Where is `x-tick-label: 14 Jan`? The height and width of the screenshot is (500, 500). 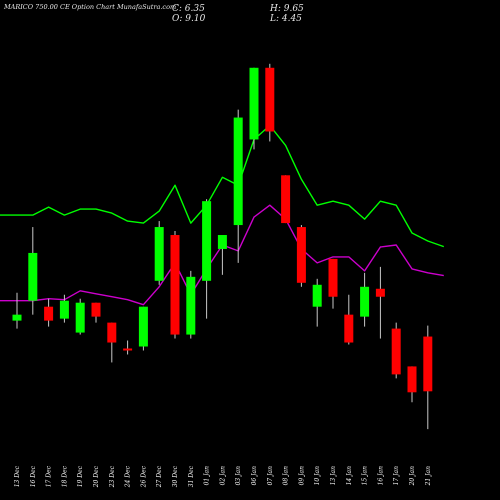 x-tick-label: 14 Jan is located at coordinates (349, 476).